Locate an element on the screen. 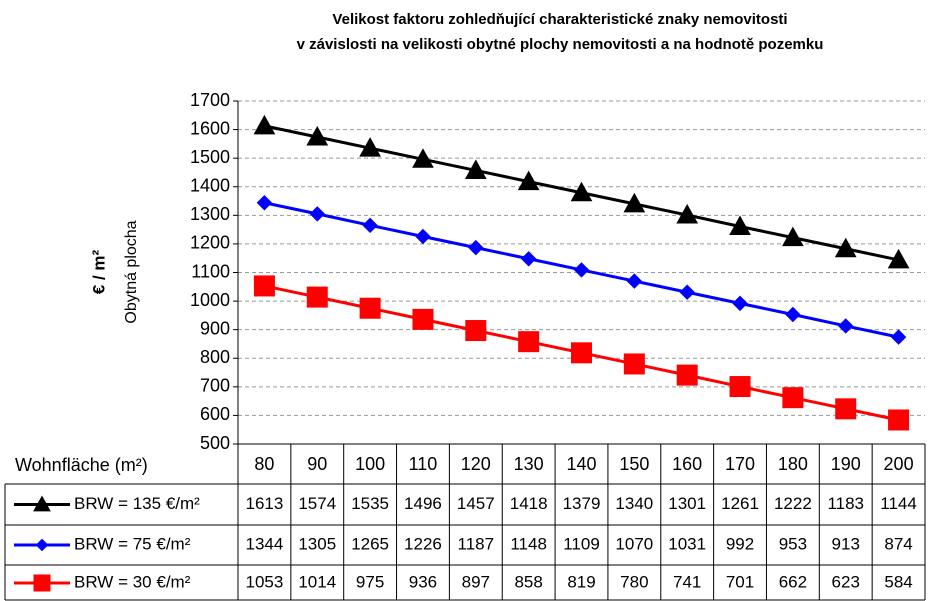 This screenshot has height=601, width=930. table-cell: 858 is located at coordinates (528, 581).